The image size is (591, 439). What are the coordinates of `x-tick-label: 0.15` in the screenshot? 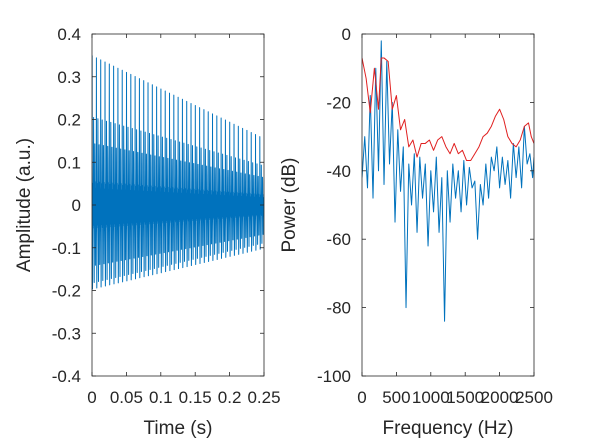 It's located at (195, 397).